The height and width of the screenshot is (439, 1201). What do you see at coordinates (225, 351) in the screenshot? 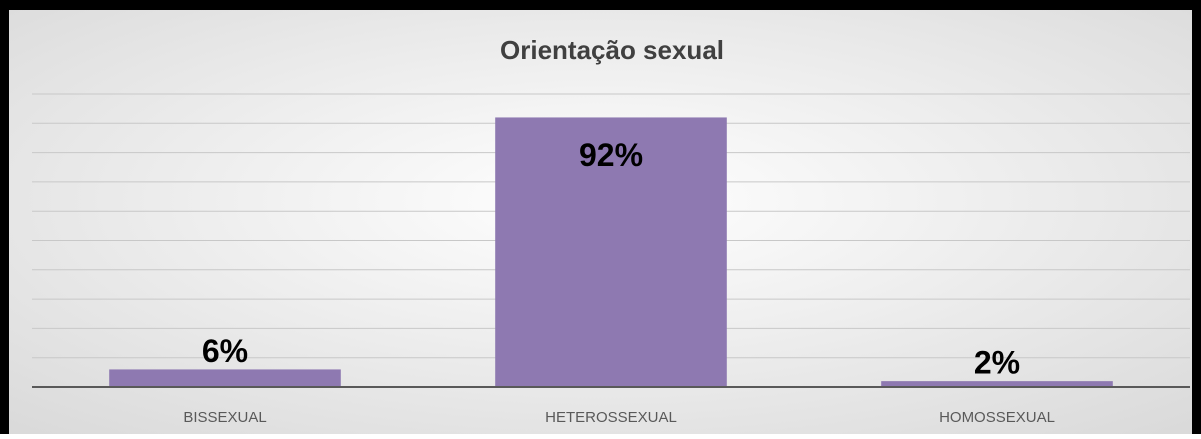
I see `data-label: 6%` at bounding box center [225, 351].